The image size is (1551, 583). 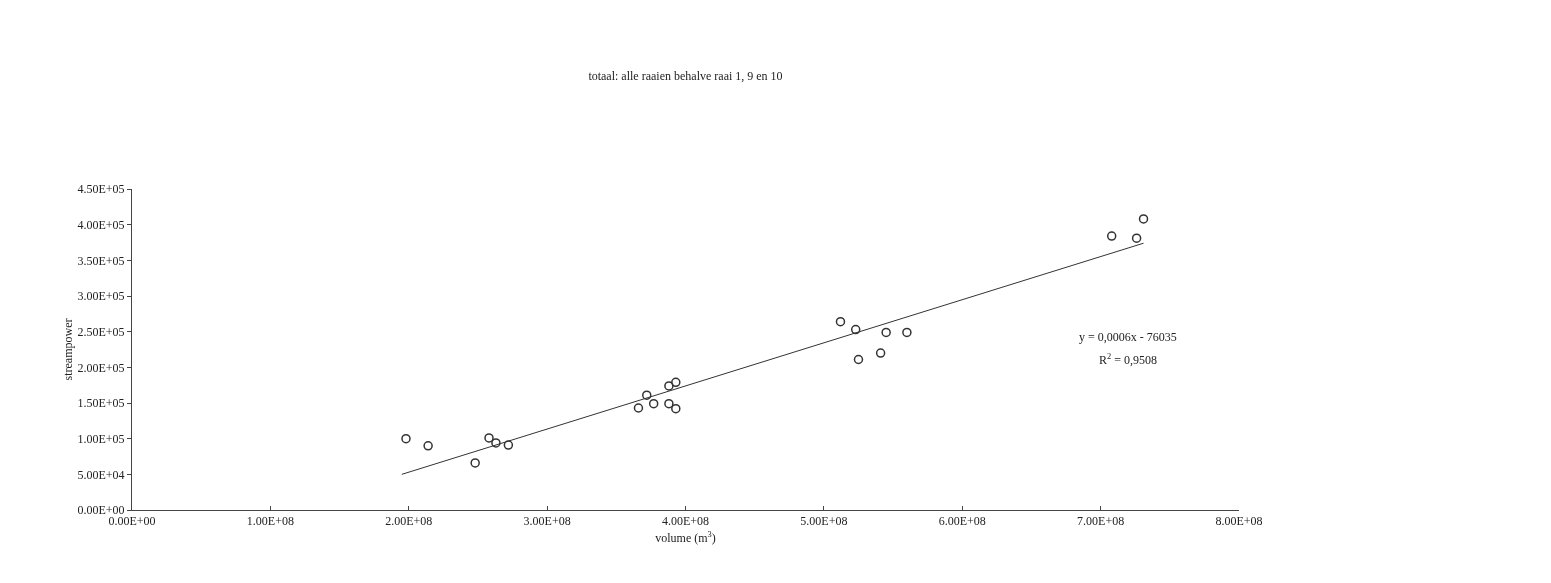 I want to click on y-tick-label: 2.00E+05, so click(x=101, y=367).